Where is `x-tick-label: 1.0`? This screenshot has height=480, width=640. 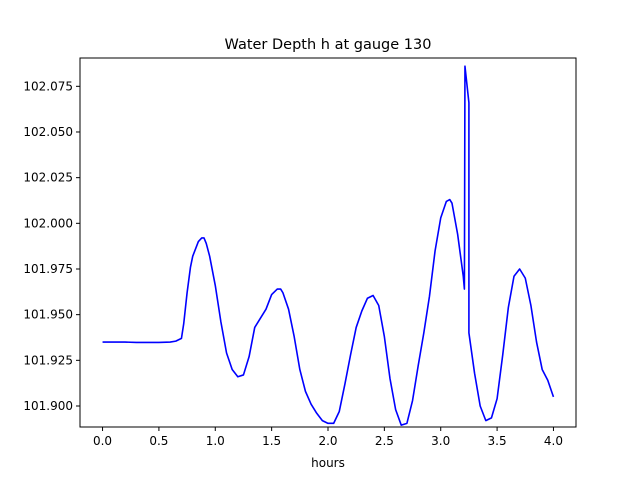
x-tick-label: 1.0 is located at coordinates (215, 441).